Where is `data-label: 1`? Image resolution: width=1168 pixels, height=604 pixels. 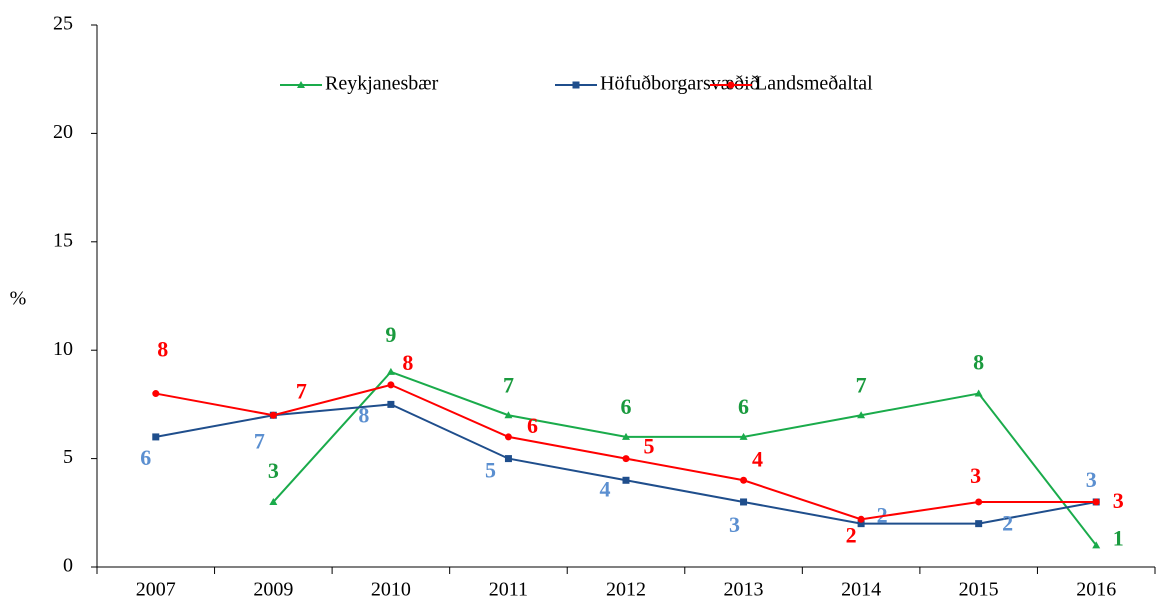 data-label: 1 is located at coordinates (1118, 537).